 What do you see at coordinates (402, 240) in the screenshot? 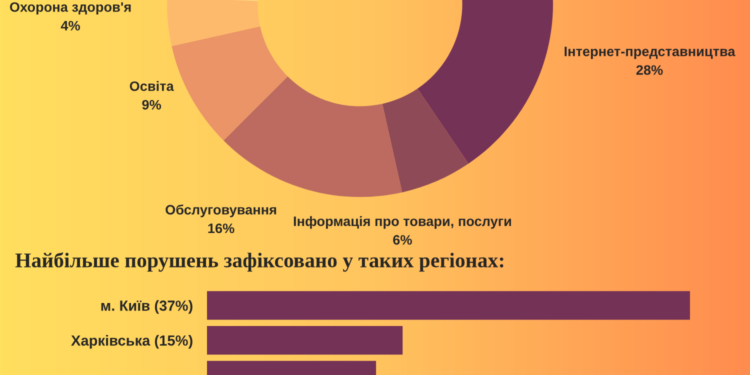
I see `data-label: 6%` at bounding box center [402, 240].